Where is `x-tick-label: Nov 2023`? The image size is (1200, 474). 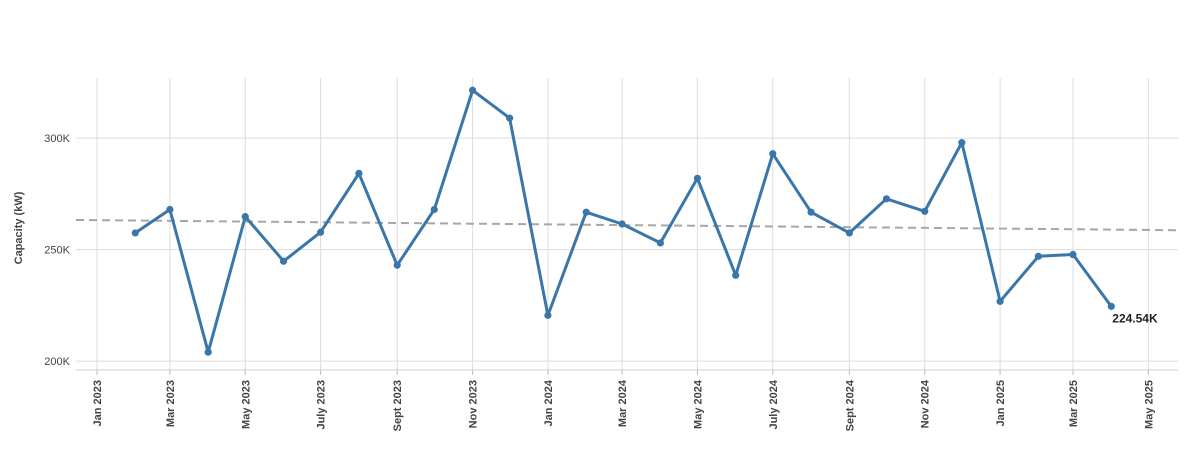 x-tick-label: Nov 2023 is located at coordinates (474, 404).